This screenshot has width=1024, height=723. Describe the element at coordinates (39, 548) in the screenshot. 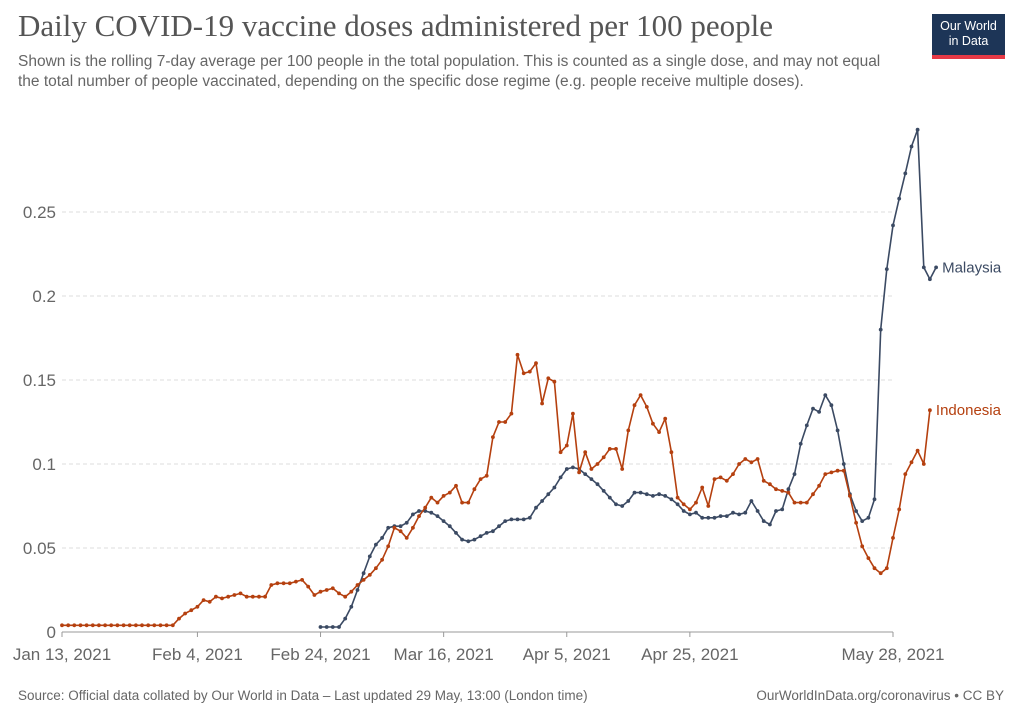

I see `y-tick-label: 0.05` at that location.